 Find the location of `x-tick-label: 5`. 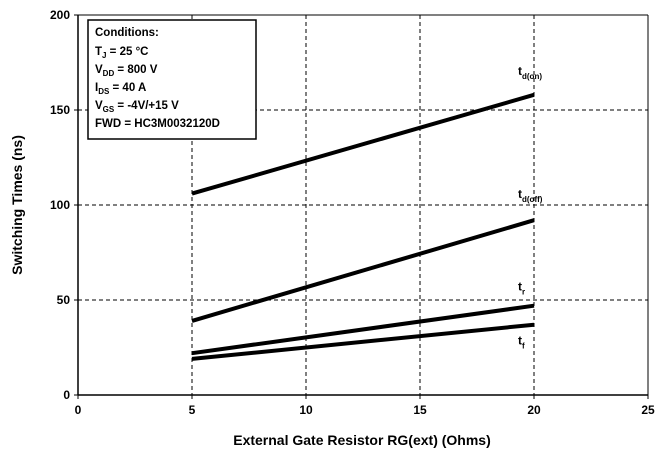

x-tick-label: 5 is located at coordinates (192, 410).